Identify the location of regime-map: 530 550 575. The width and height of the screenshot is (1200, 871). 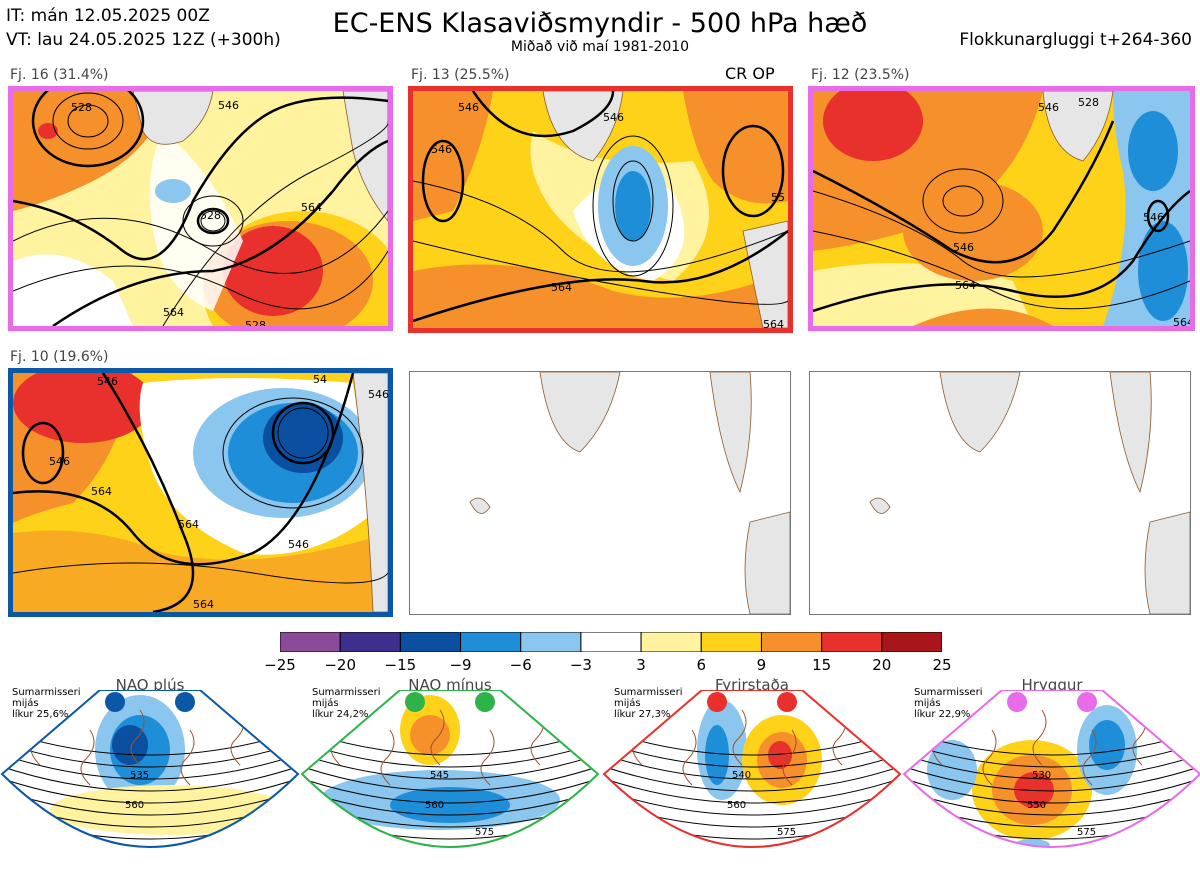
(1051, 780).